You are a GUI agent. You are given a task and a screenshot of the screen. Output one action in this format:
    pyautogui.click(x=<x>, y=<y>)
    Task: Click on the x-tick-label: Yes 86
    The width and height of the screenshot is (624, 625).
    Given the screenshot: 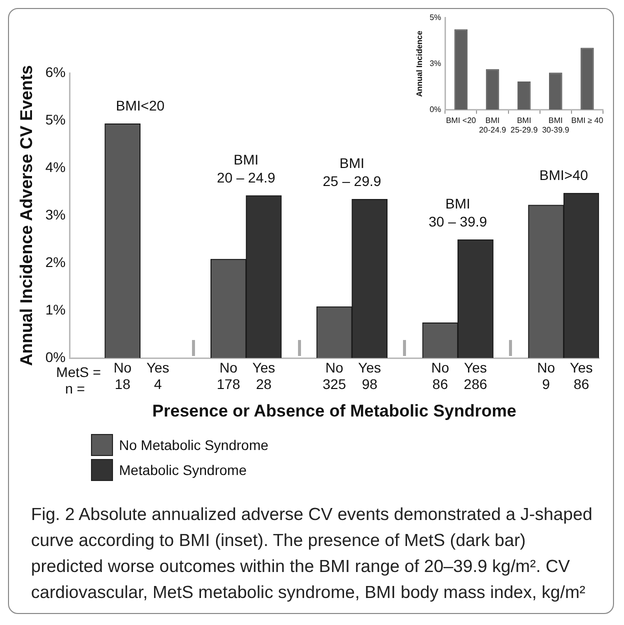 What is the action you would take?
    pyautogui.click(x=581, y=375)
    